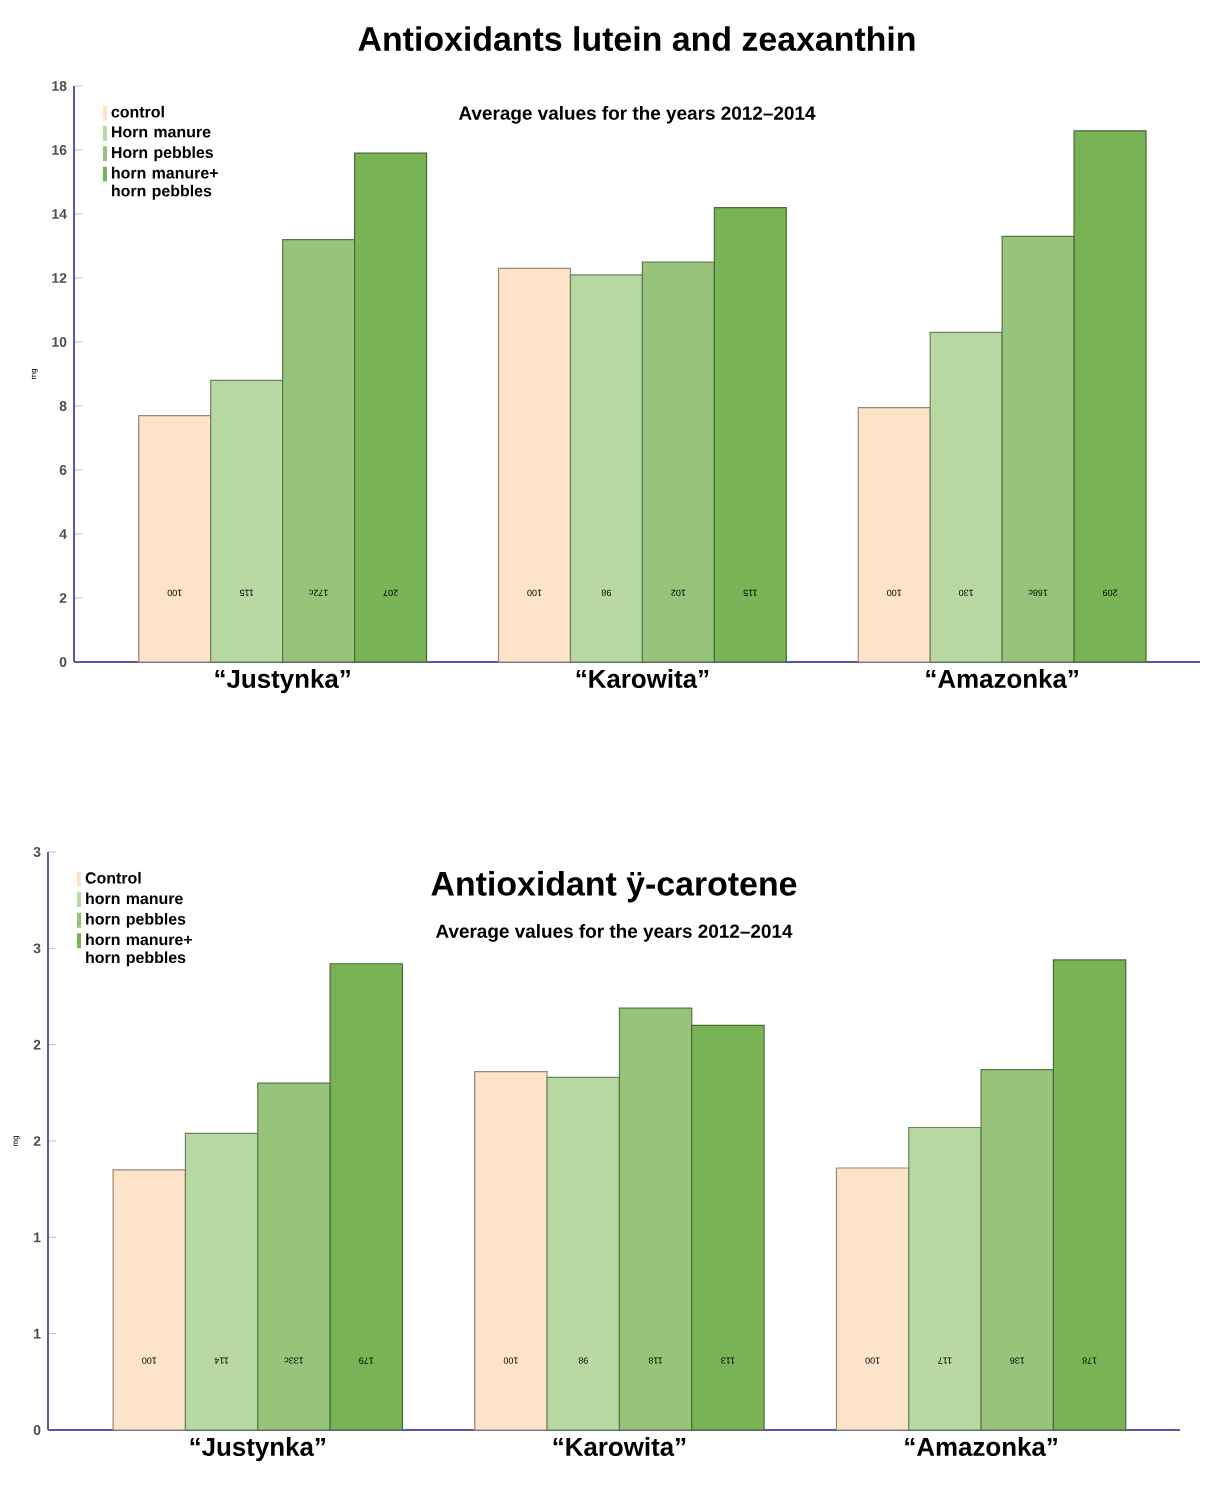  What do you see at coordinates (636, 39) in the screenshot?
I see `chart-title: Antioxidants lutein and zeaxanthin` at bounding box center [636, 39].